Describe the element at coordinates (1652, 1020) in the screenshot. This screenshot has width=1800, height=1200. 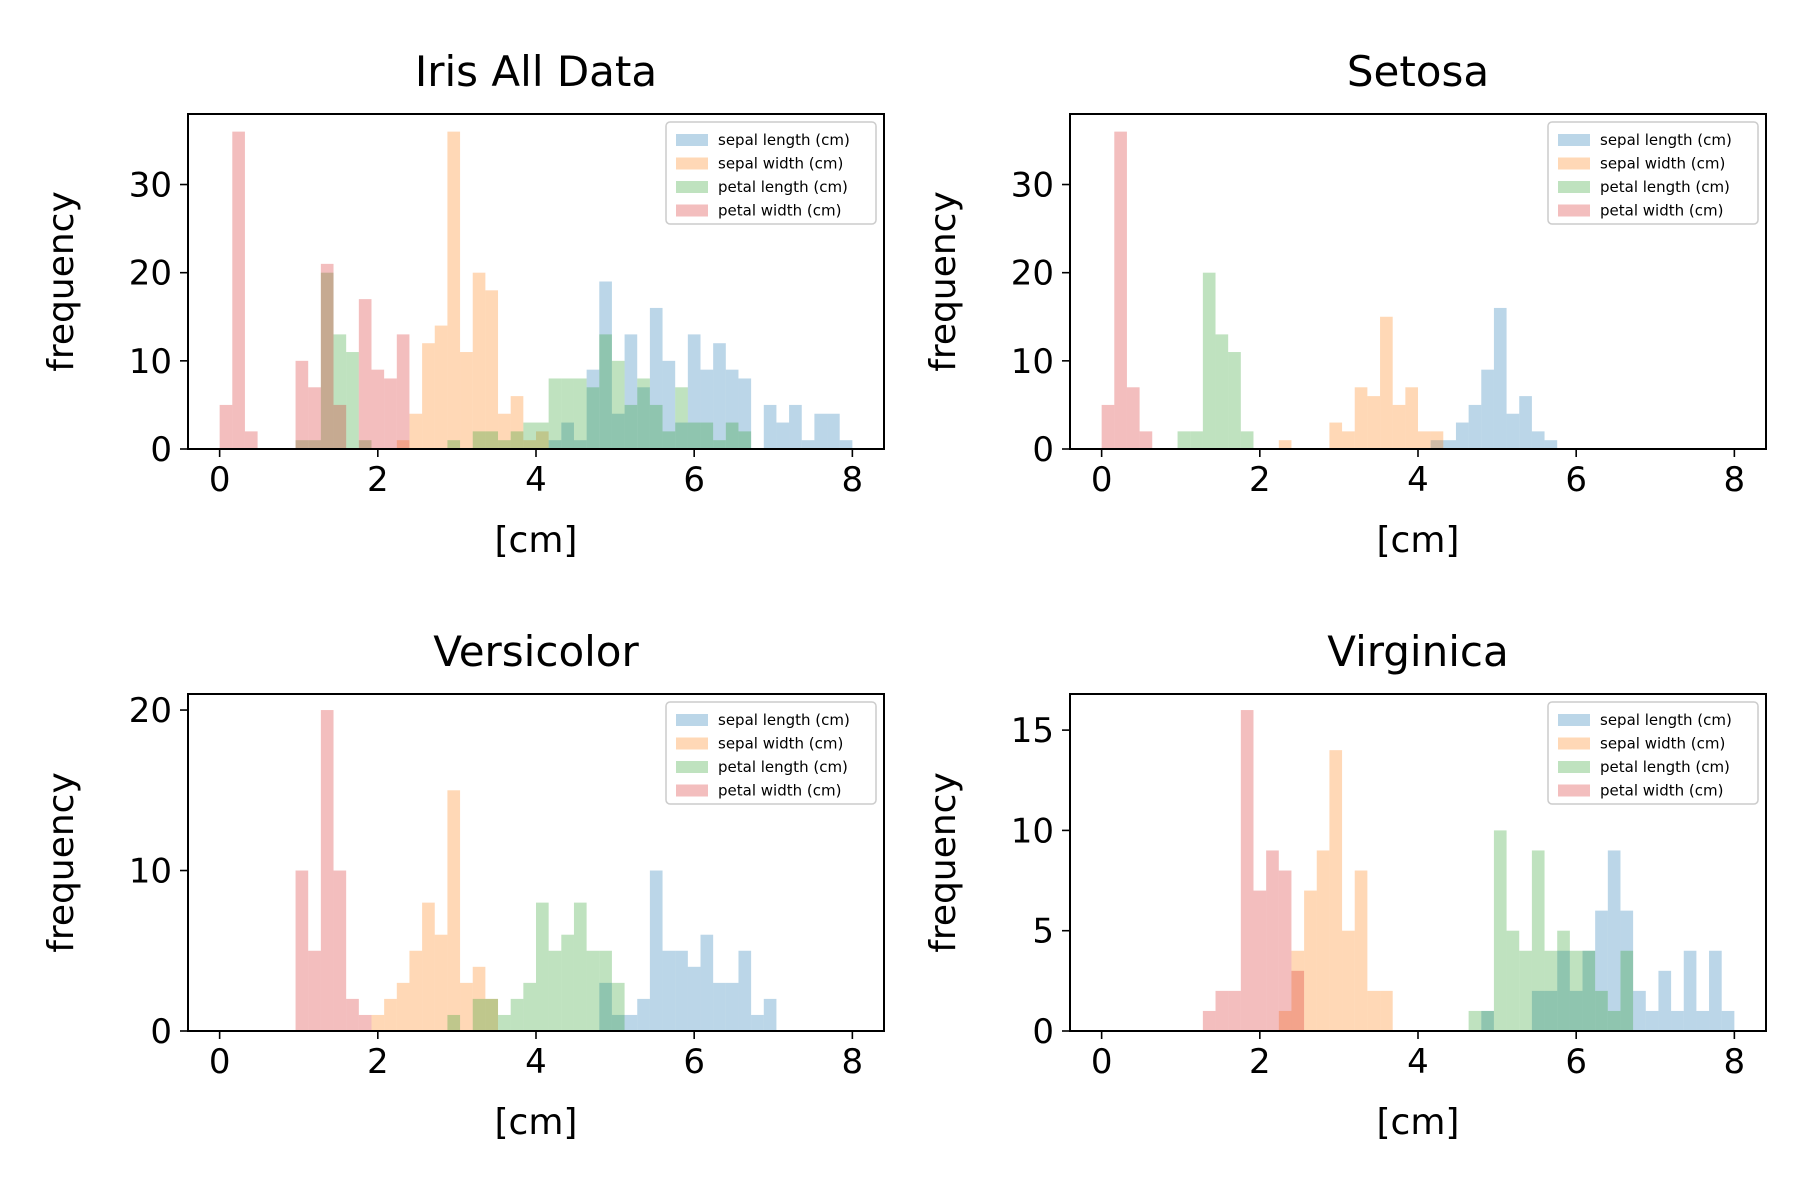
I see `bar-series1-bin44` at that location.